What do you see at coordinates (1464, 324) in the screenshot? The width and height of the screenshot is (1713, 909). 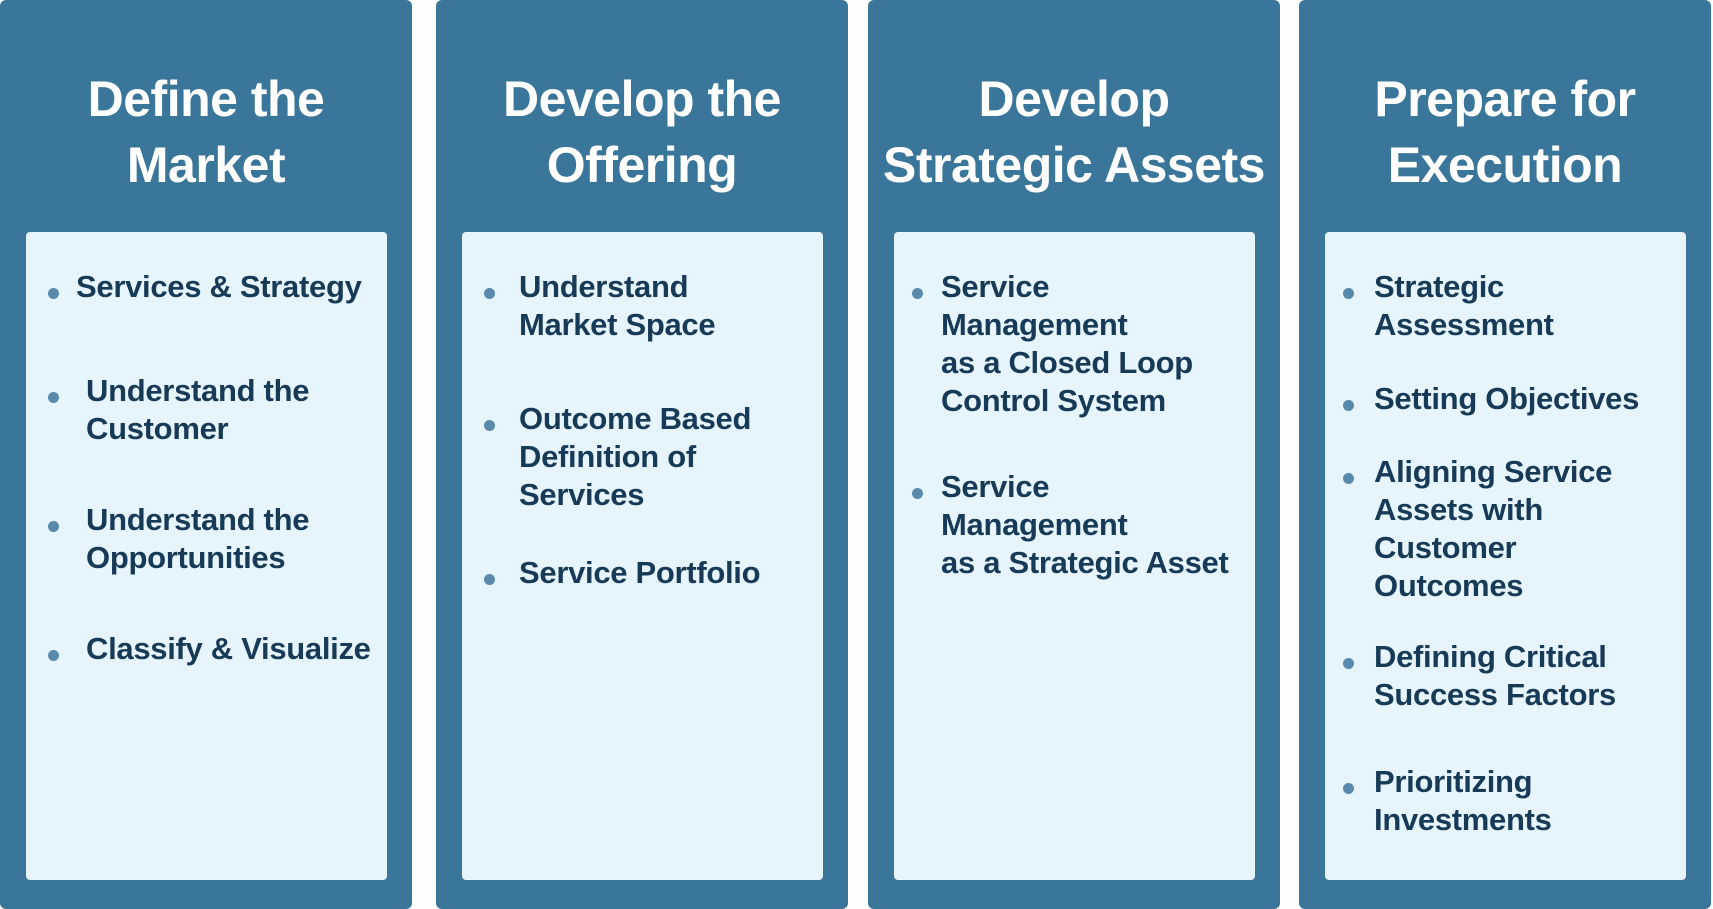 I see `list-item-line: Assessment` at bounding box center [1464, 324].